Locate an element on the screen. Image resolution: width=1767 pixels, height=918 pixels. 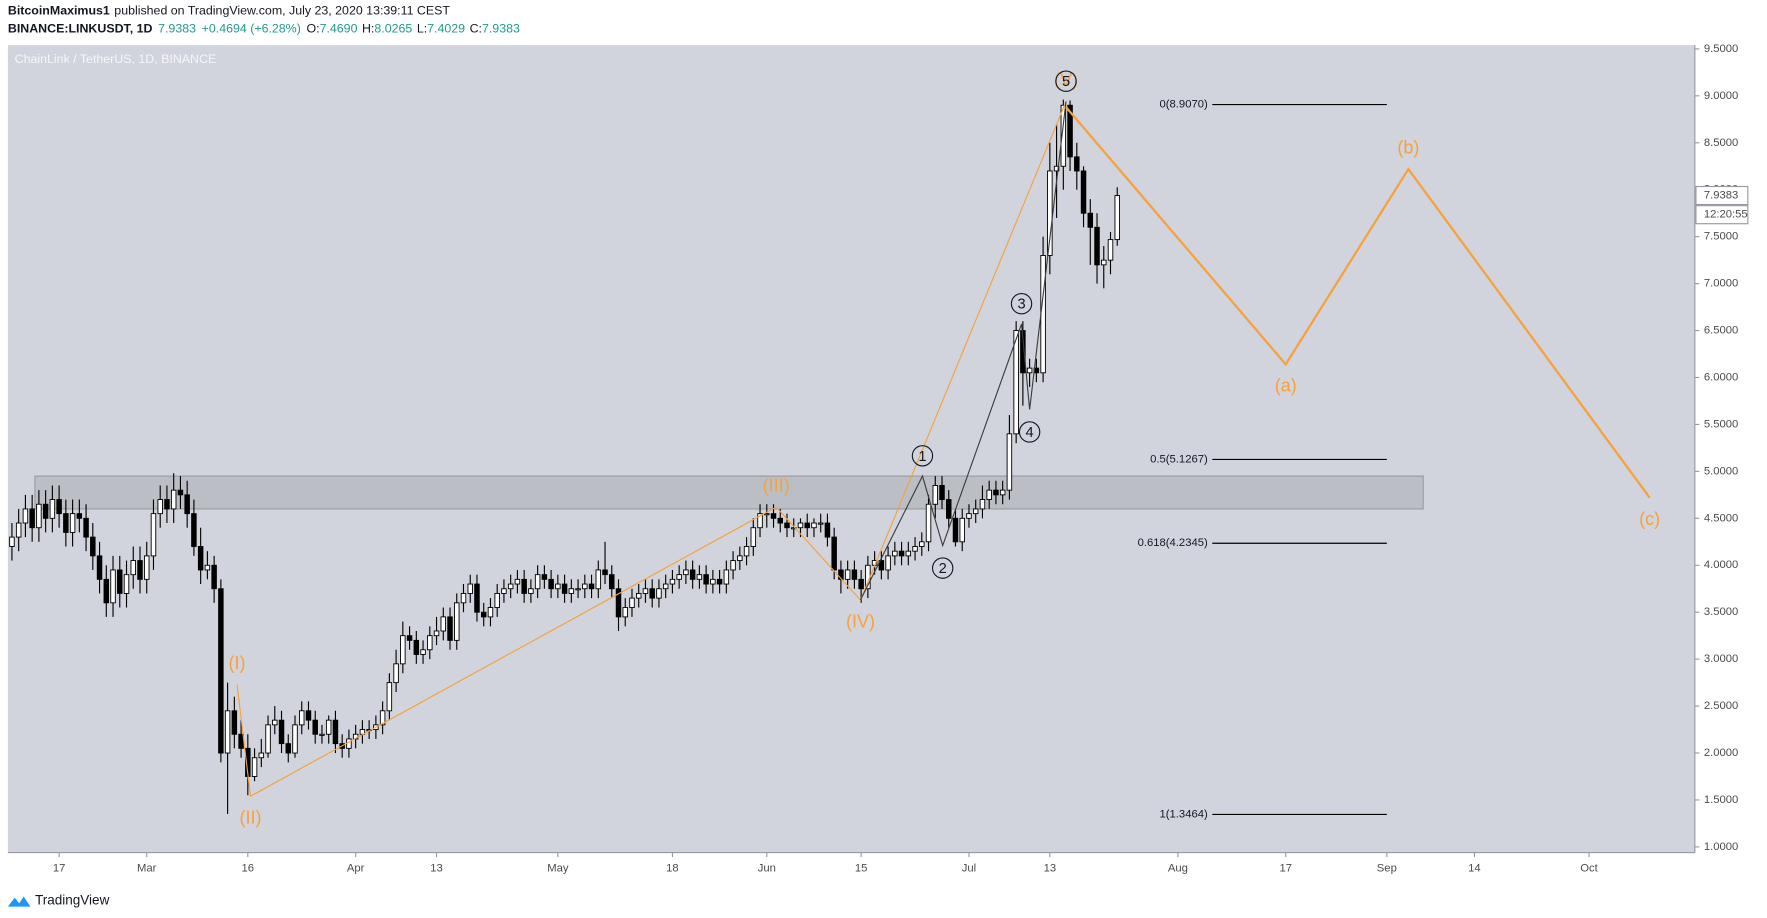
last-price: 7.9383 is located at coordinates (1721, 196).